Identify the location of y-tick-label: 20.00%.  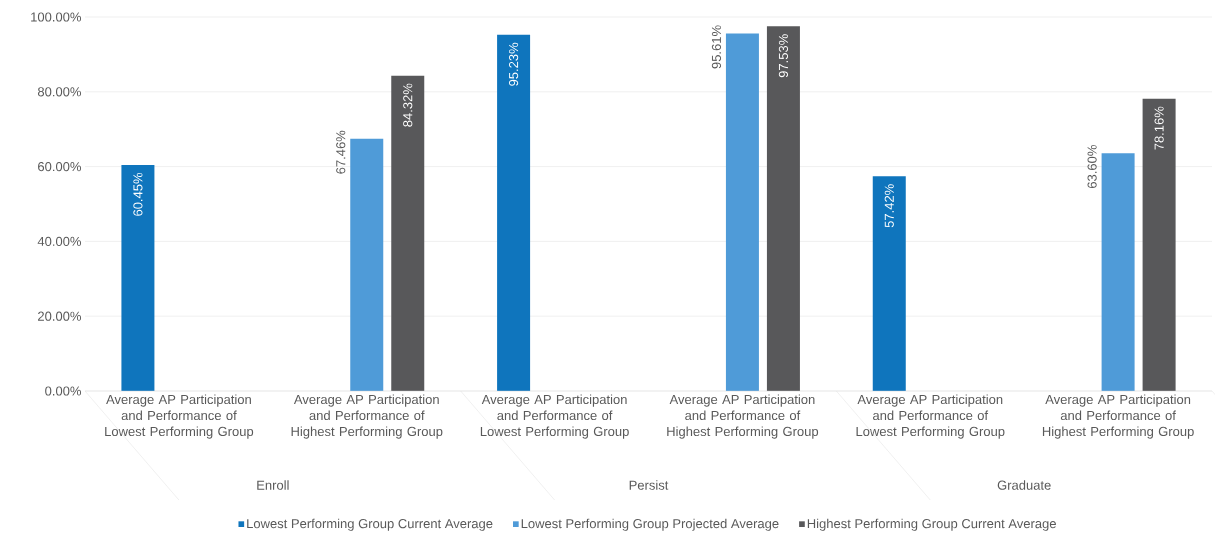
(60, 316).